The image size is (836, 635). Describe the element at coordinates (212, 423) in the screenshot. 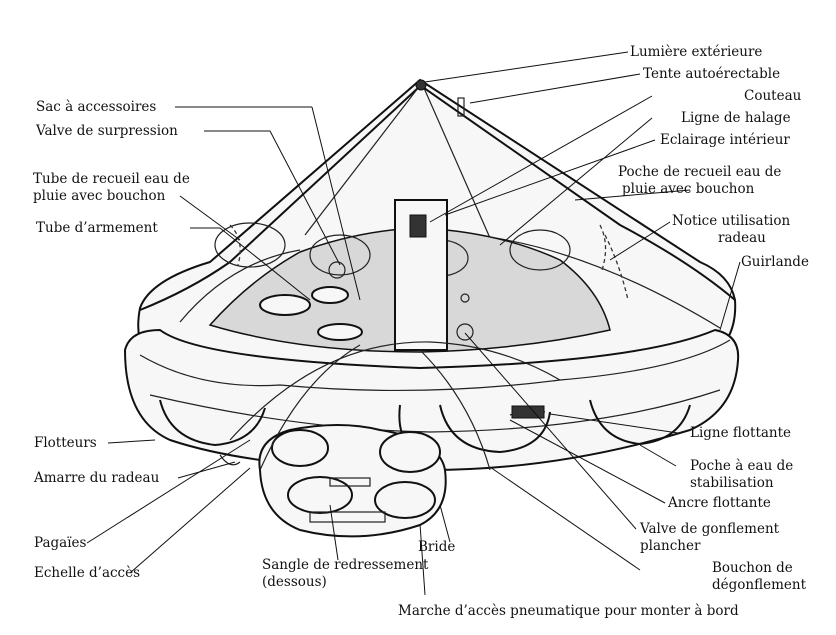

I see `stabilization-pocket` at that location.